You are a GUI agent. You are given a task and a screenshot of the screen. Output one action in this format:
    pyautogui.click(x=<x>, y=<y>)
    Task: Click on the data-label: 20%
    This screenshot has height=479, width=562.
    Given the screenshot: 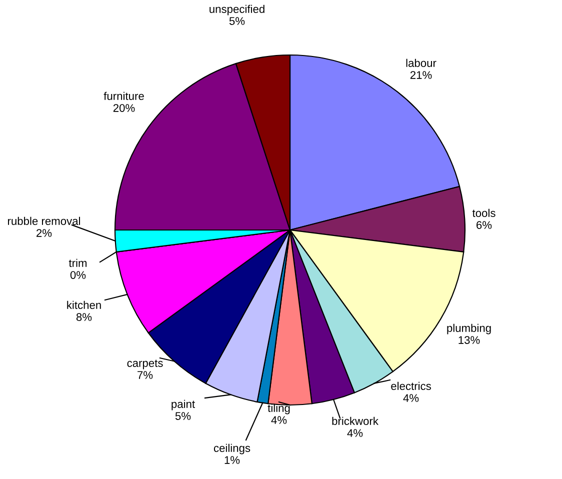 What is the action you would take?
    pyautogui.click(x=124, y=108)
    